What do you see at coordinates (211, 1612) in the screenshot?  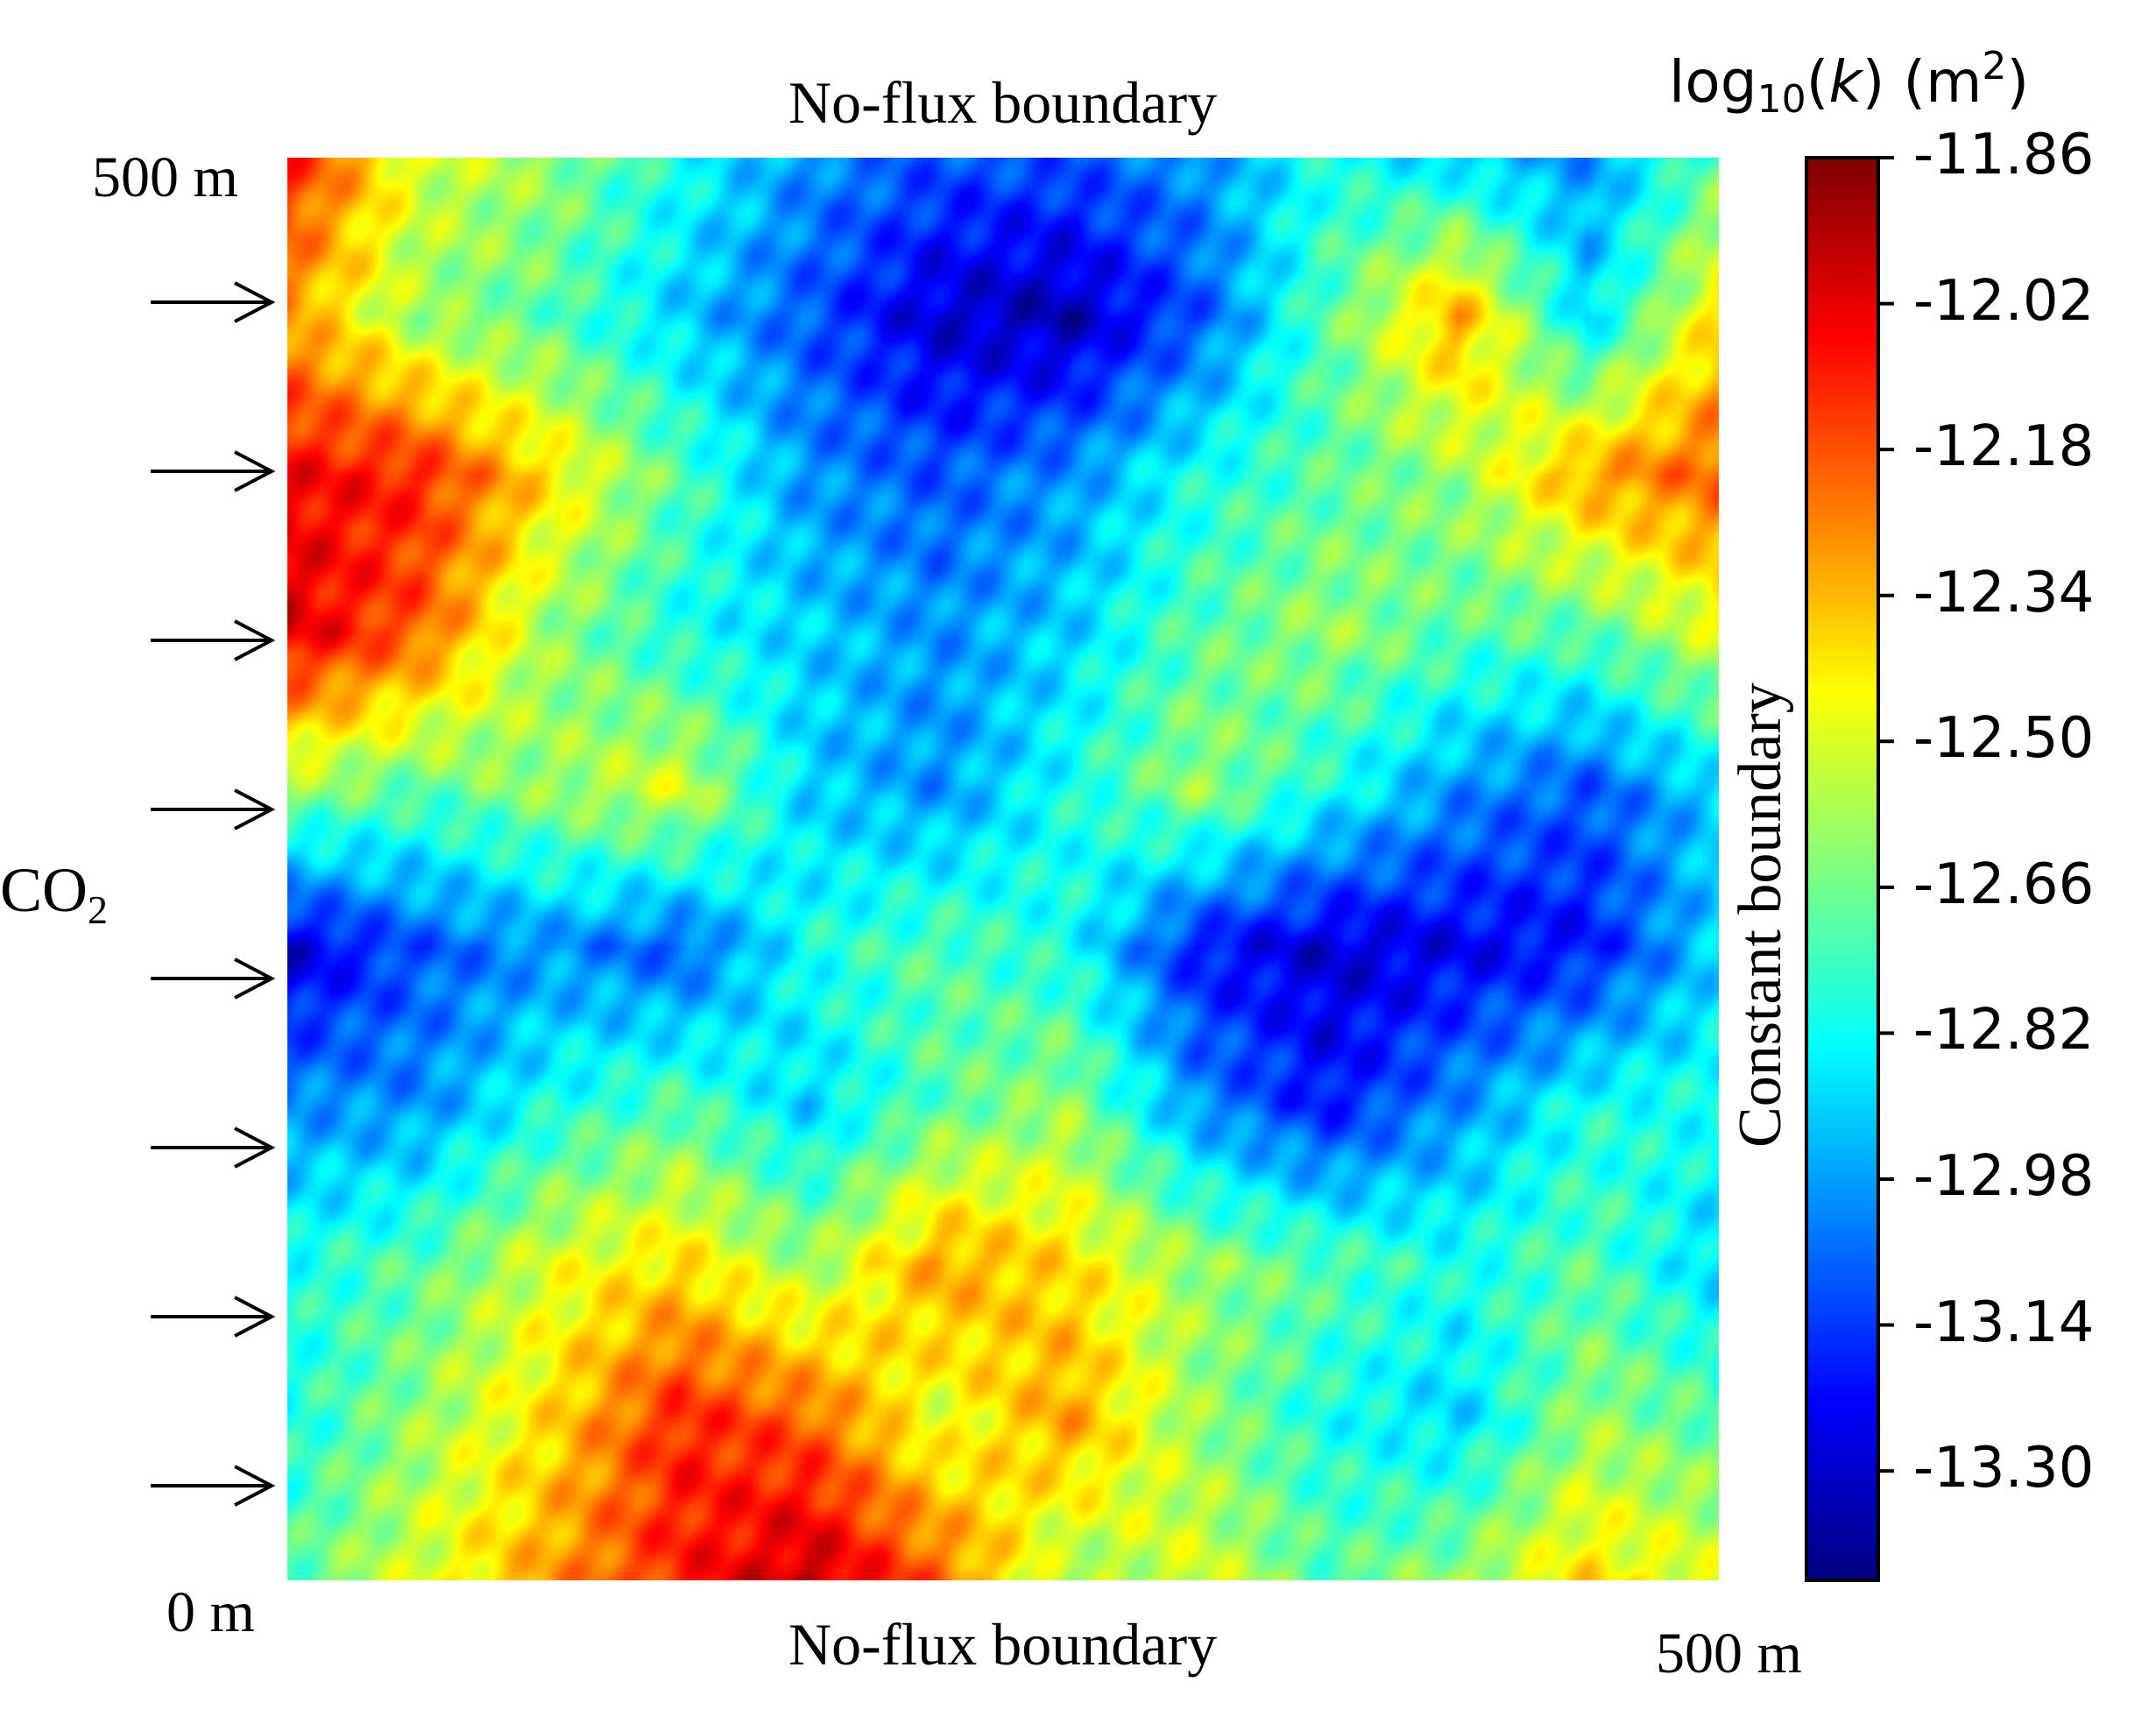 I see `y-axis-min-label: 0 m` at bounding box center [211, 1612].